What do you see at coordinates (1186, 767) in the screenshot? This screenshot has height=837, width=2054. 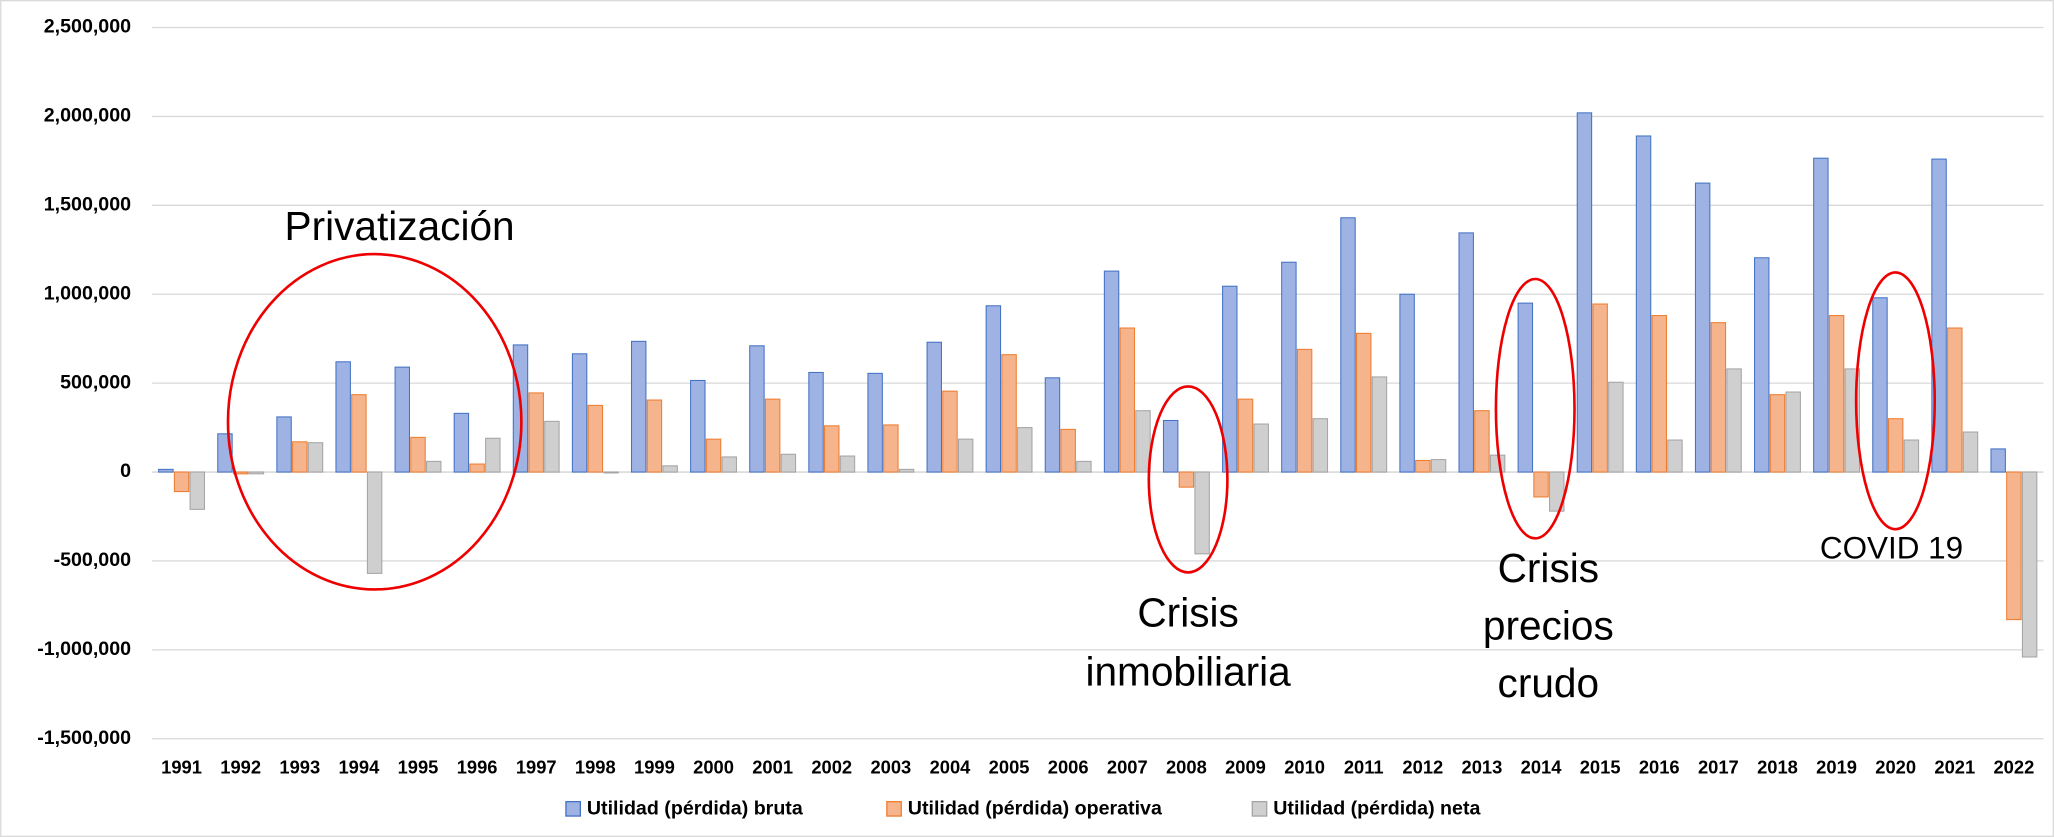 I see `x-tick-label: 2008` at bounding box center [1186, 767].